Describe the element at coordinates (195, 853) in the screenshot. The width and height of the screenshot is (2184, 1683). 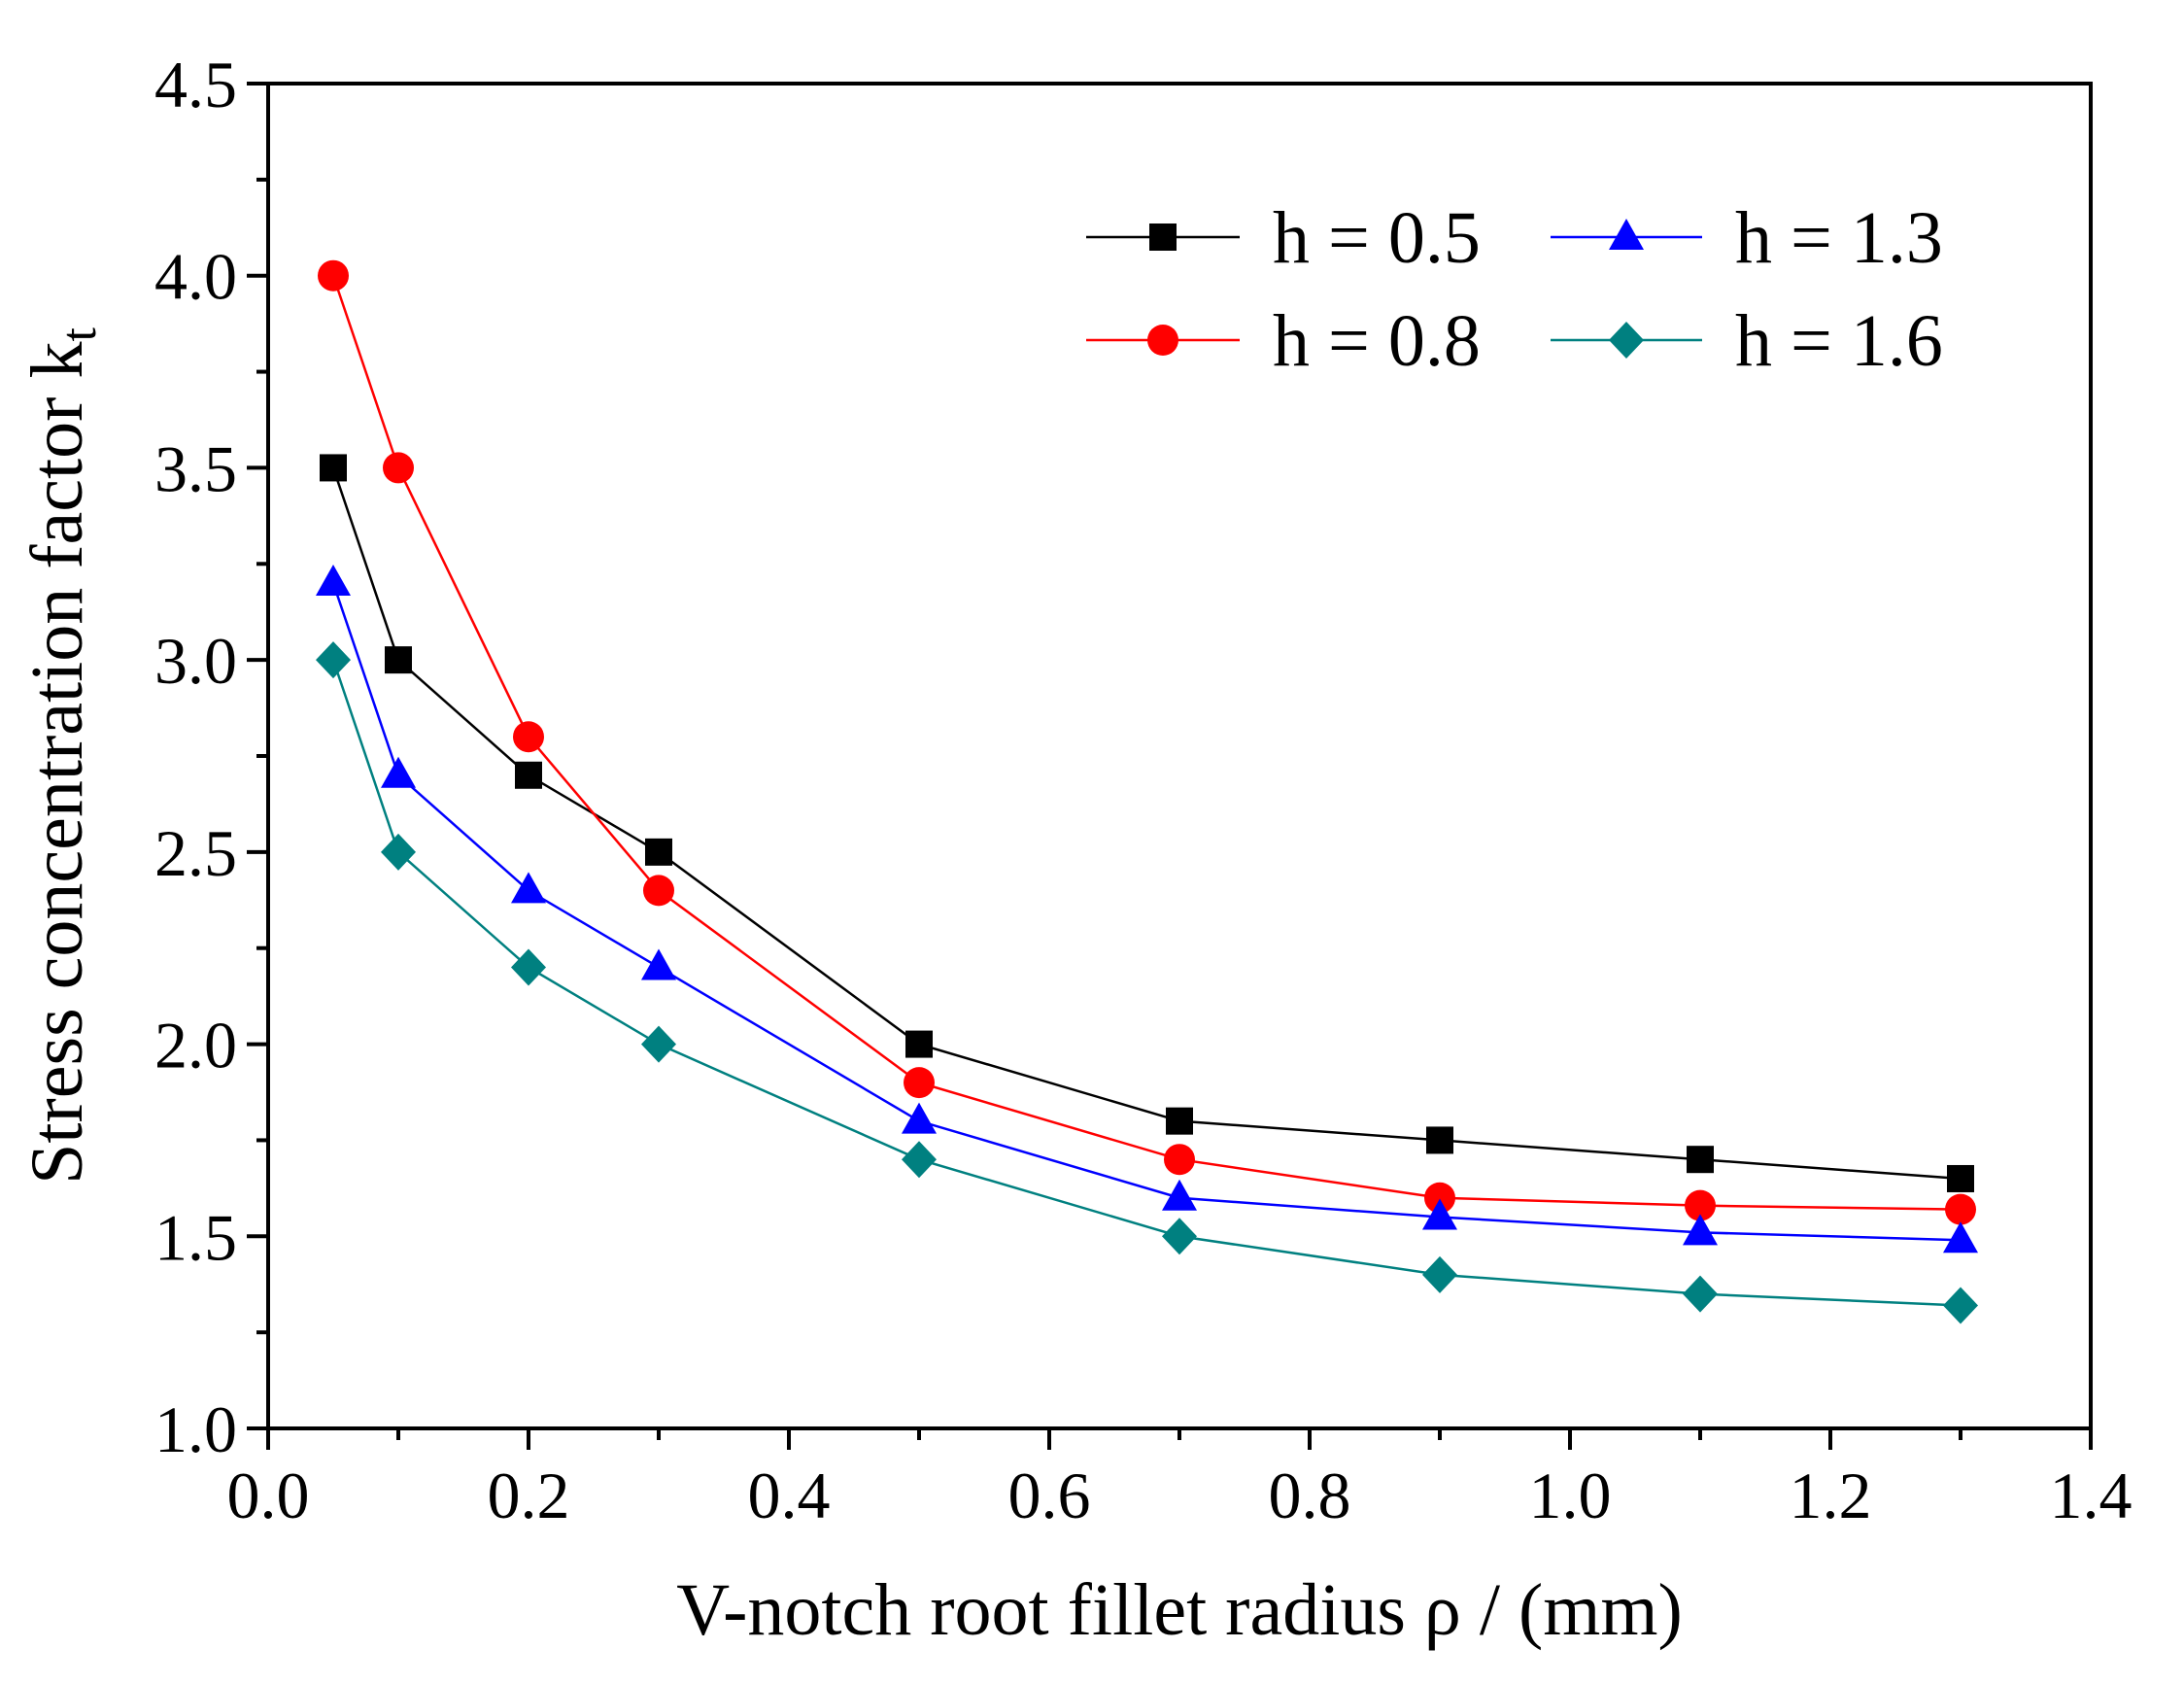
I see `y-tick-label: 2.5` at that location.